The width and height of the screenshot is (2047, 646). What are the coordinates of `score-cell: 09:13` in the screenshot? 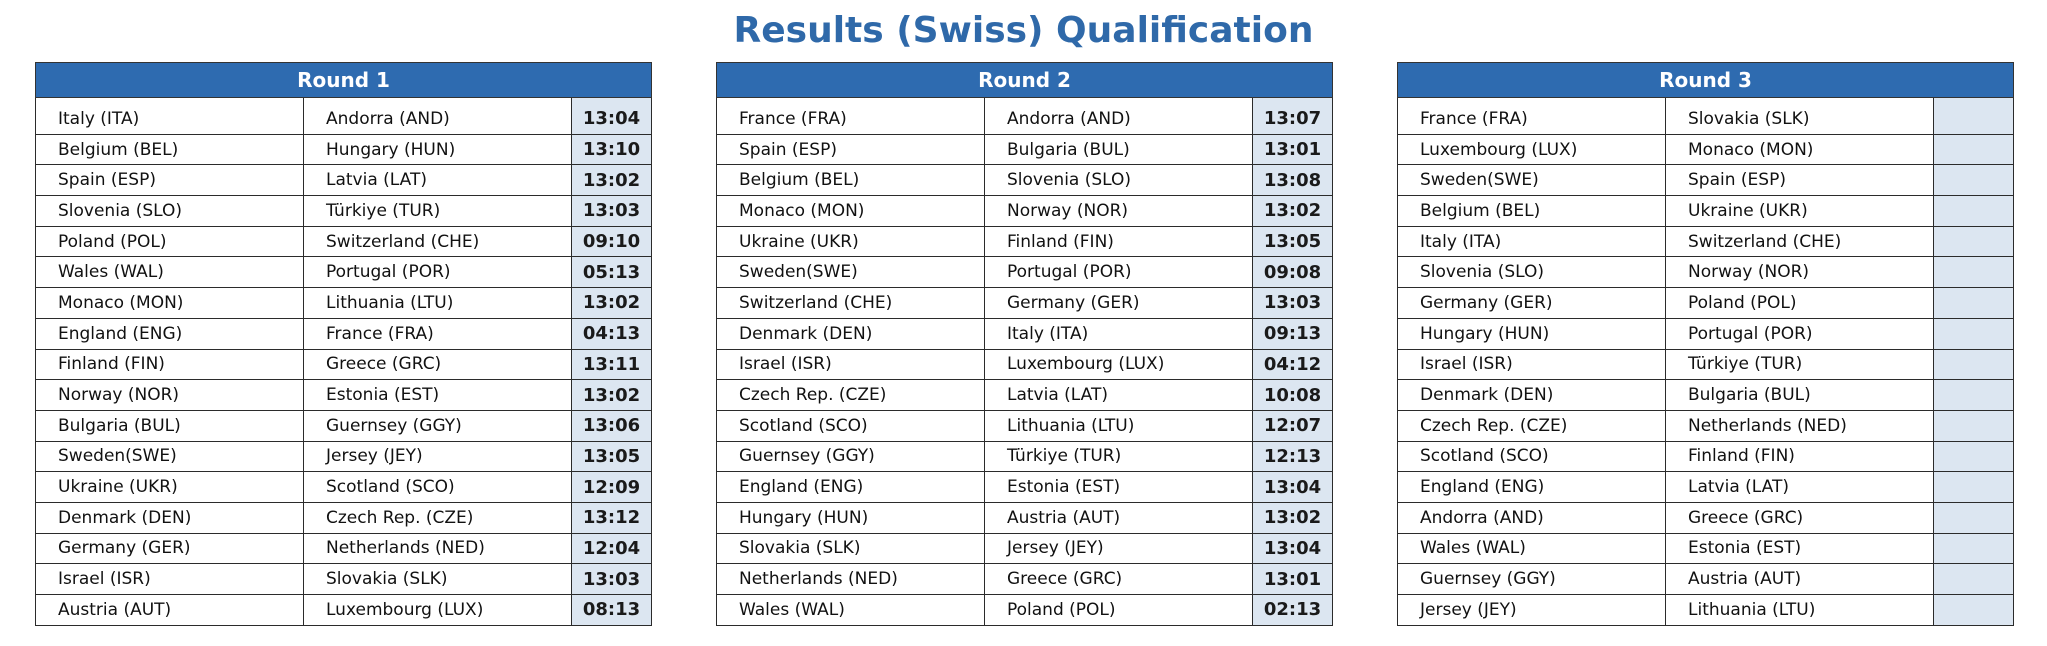 It's located at (1292, 333).